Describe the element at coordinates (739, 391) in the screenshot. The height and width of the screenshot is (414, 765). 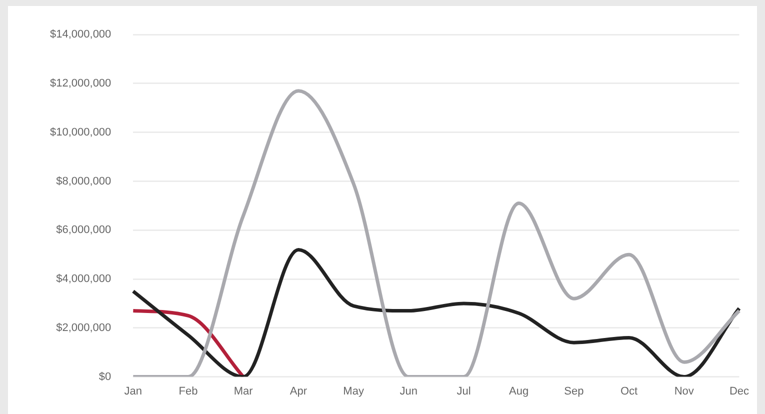
I see `x-tick-label: Dec` at that location.